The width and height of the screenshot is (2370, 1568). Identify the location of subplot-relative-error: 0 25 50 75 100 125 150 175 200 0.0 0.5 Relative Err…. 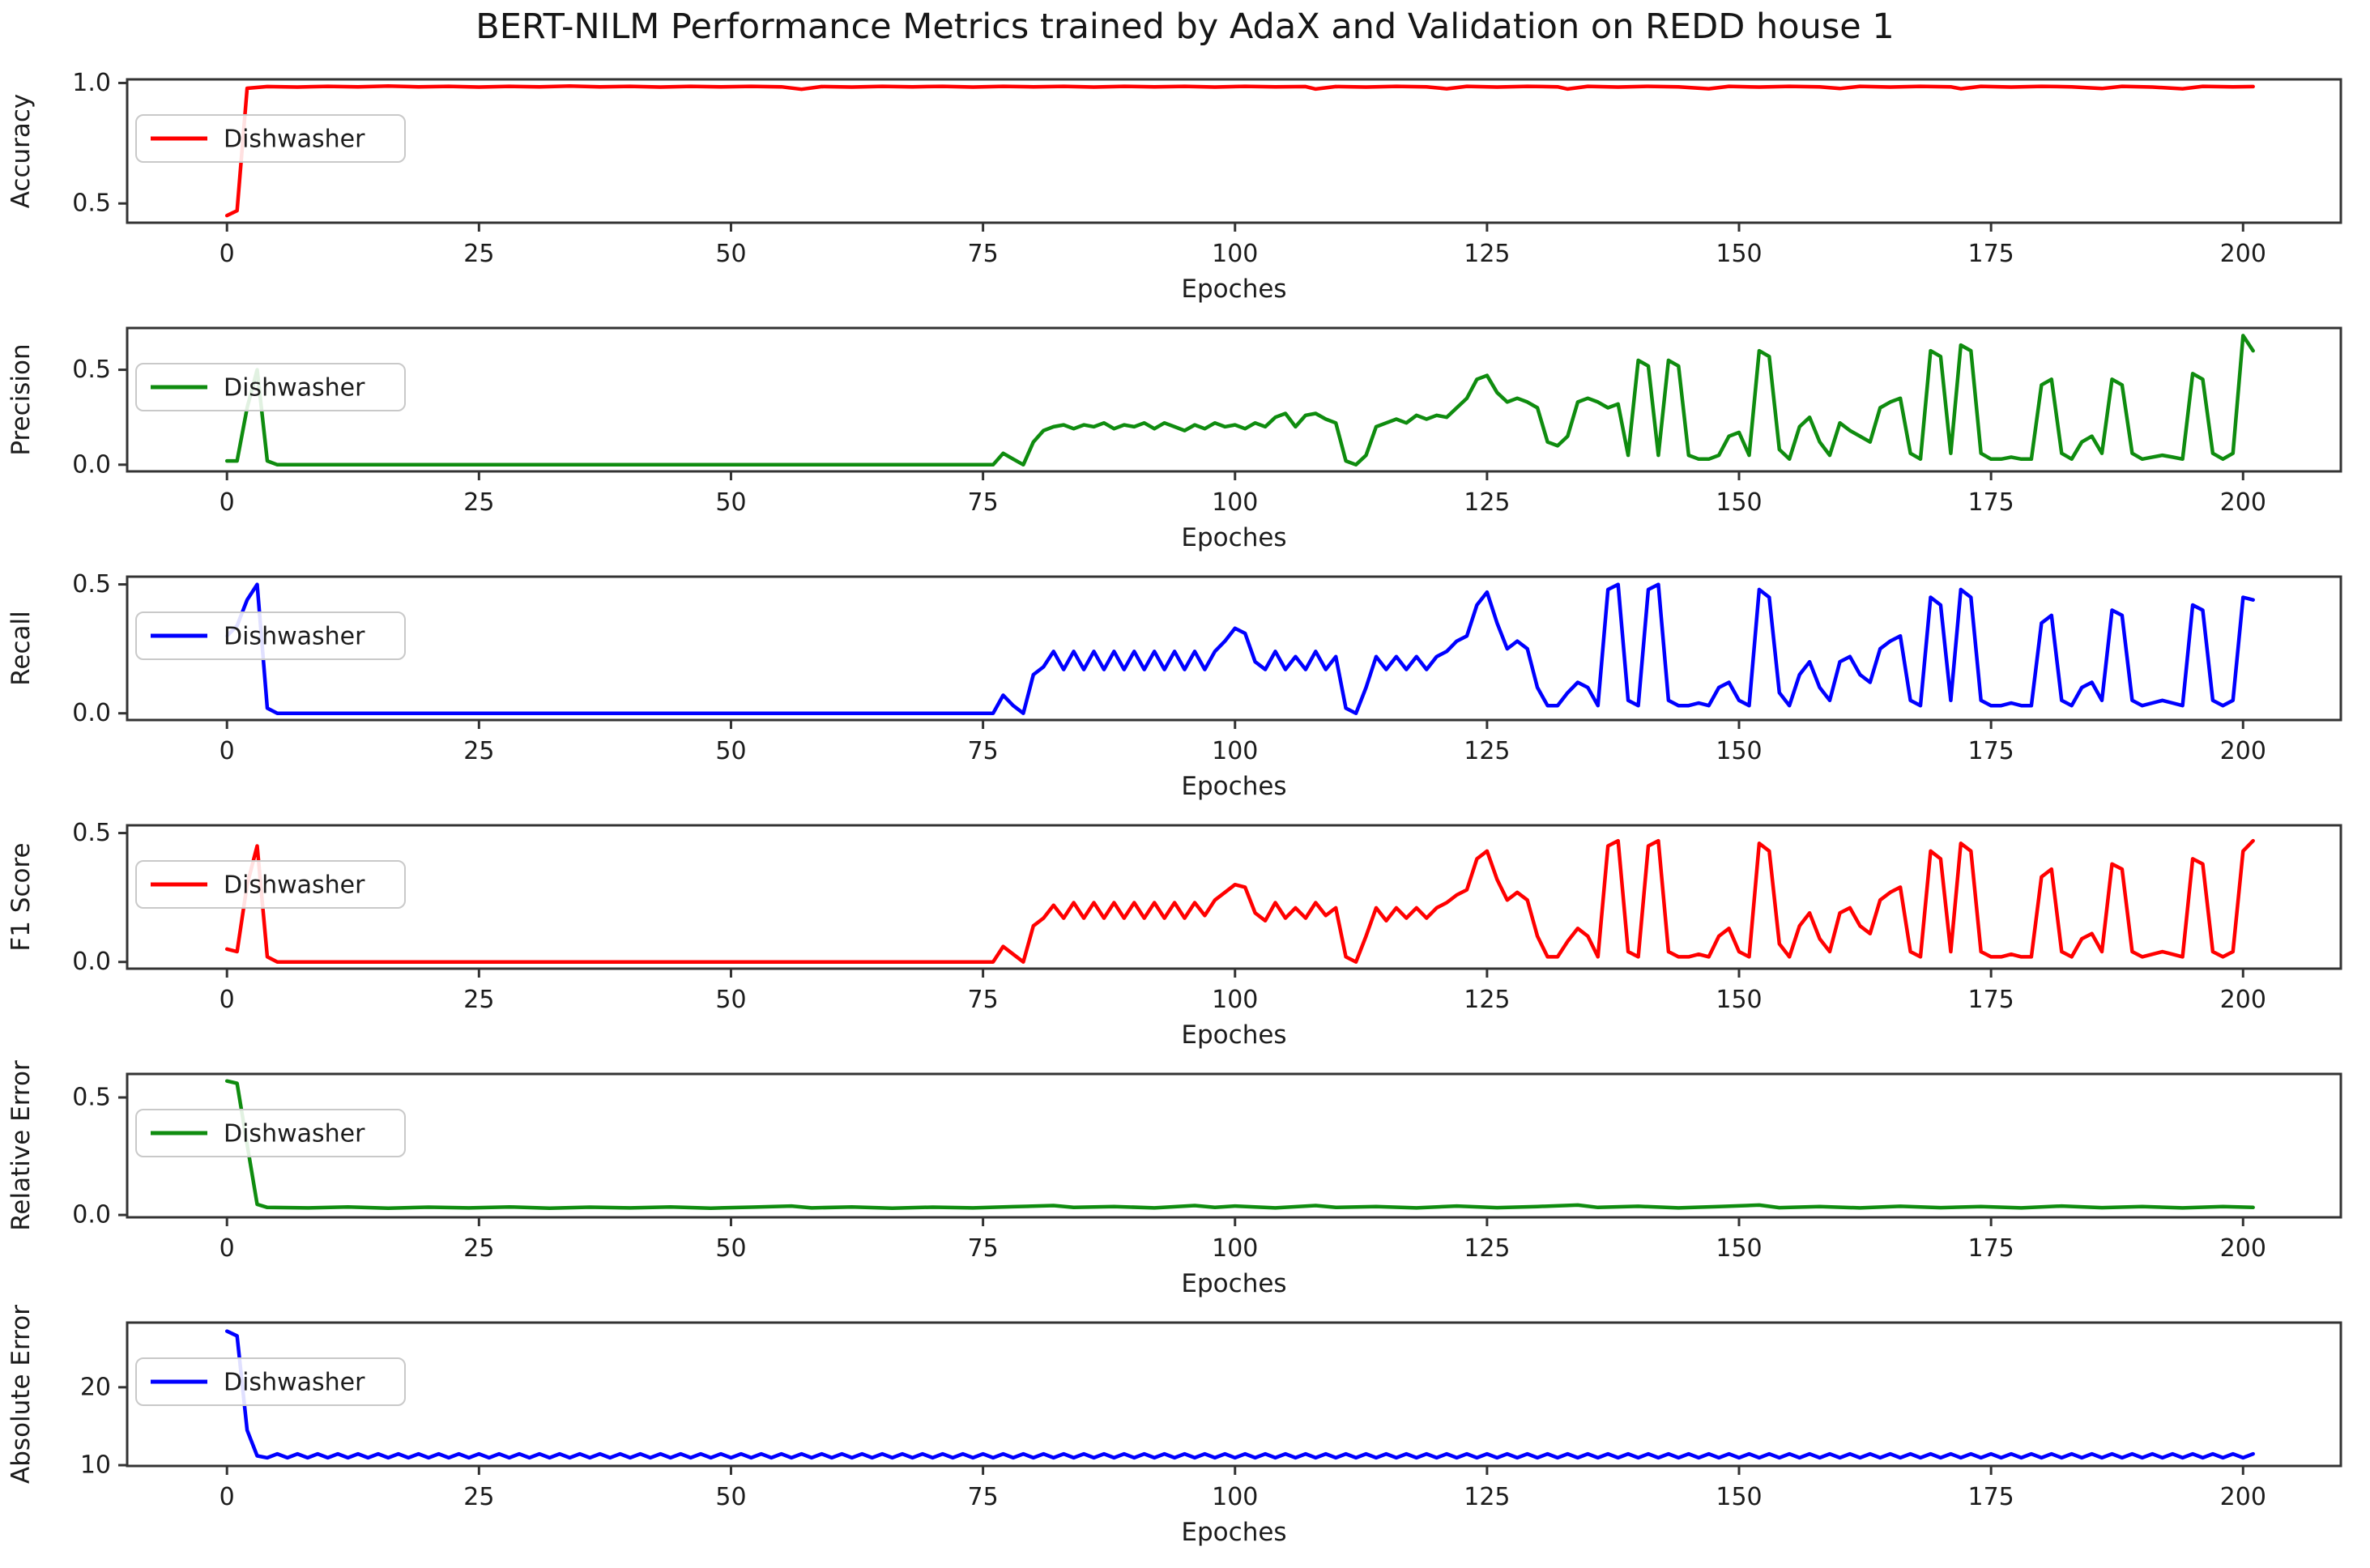
(1174, 1179).